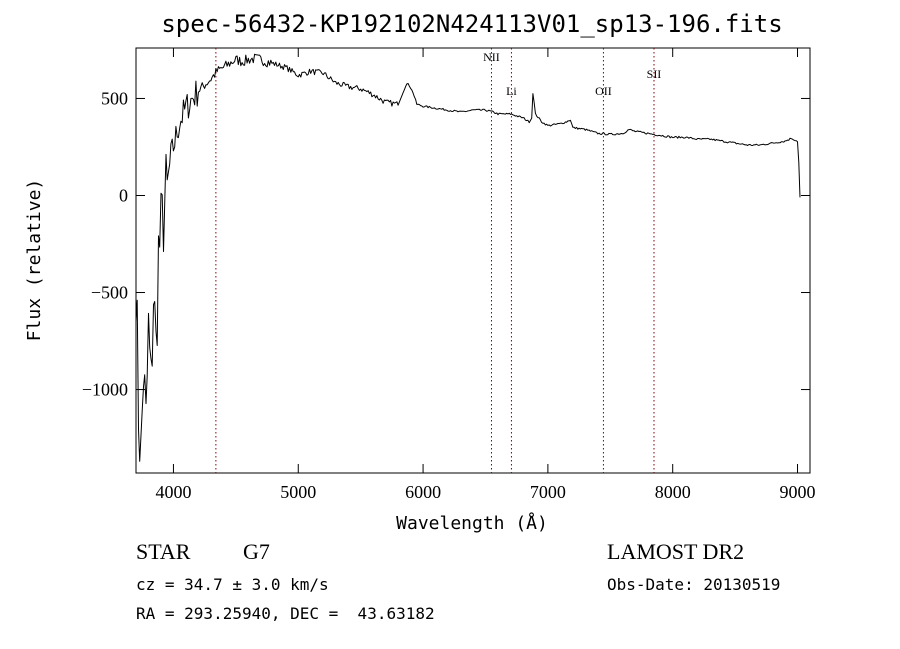 The image size is (900, 649). What do you see at coordinates (511, 91) in the screenshot?
I see `annotation-label: Li` at bounding box center [511, 91].